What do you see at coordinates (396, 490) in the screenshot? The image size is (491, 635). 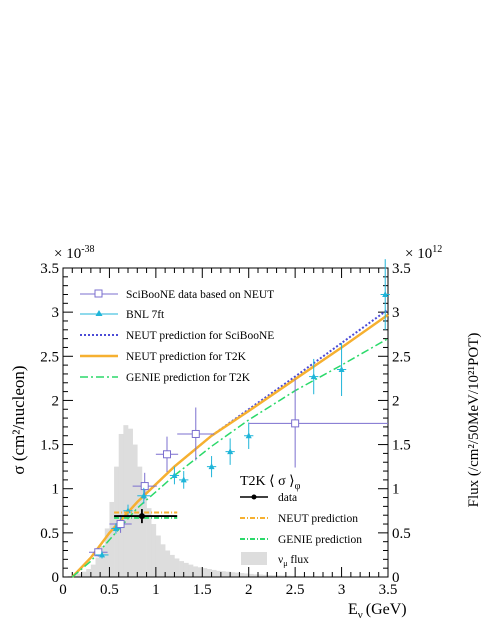 I see `y2-tick-label: 1` at bounding box center [396, 490].